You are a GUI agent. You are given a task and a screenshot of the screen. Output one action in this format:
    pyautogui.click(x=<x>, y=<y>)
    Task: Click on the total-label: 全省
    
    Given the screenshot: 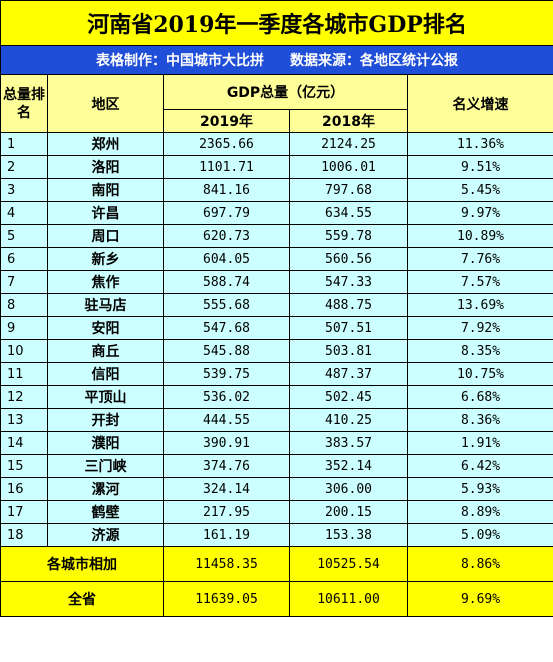 What is the action you would take?
    pyautogui.click(x=82, y=599)
    